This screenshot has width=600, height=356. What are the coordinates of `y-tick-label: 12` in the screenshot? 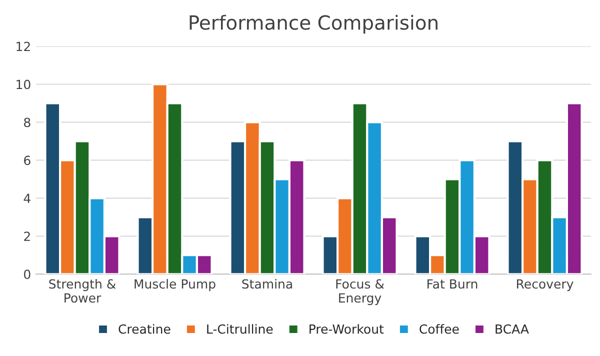 It's located at (23, 47).